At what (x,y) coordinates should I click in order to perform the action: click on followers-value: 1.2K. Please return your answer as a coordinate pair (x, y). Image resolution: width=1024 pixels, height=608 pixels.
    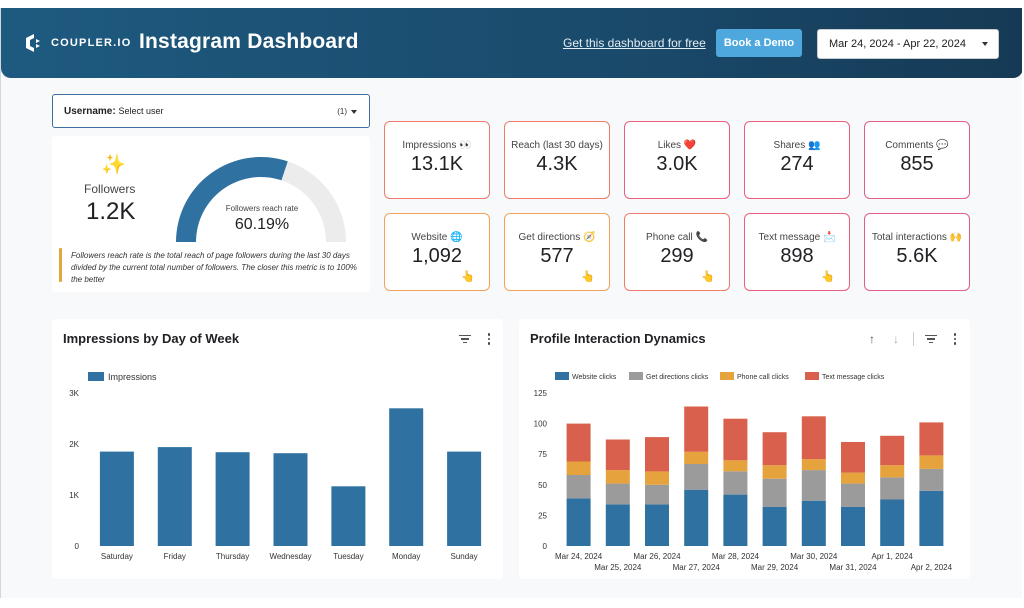
    Looking at the image, I should click on (111, 211).